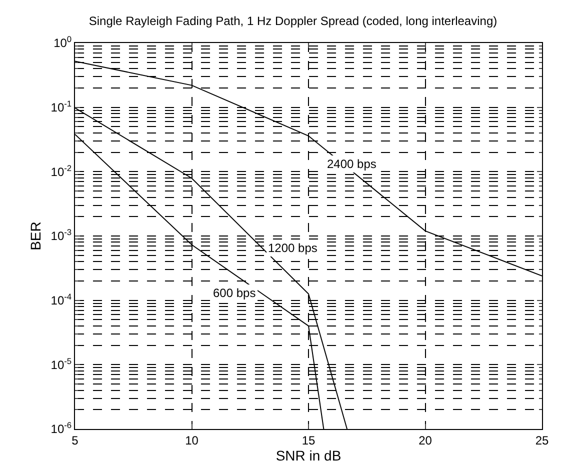 The height and width of the screenshot is (474, 586). Describe the element at coordinates (75, 440) in the screenshot. I see `x-tick-label: 5` at that location.